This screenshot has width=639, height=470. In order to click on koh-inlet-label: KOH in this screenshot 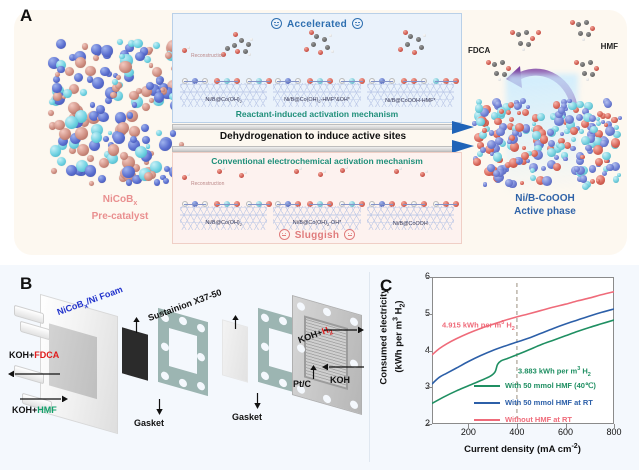, I will do `click(340, 380)`.